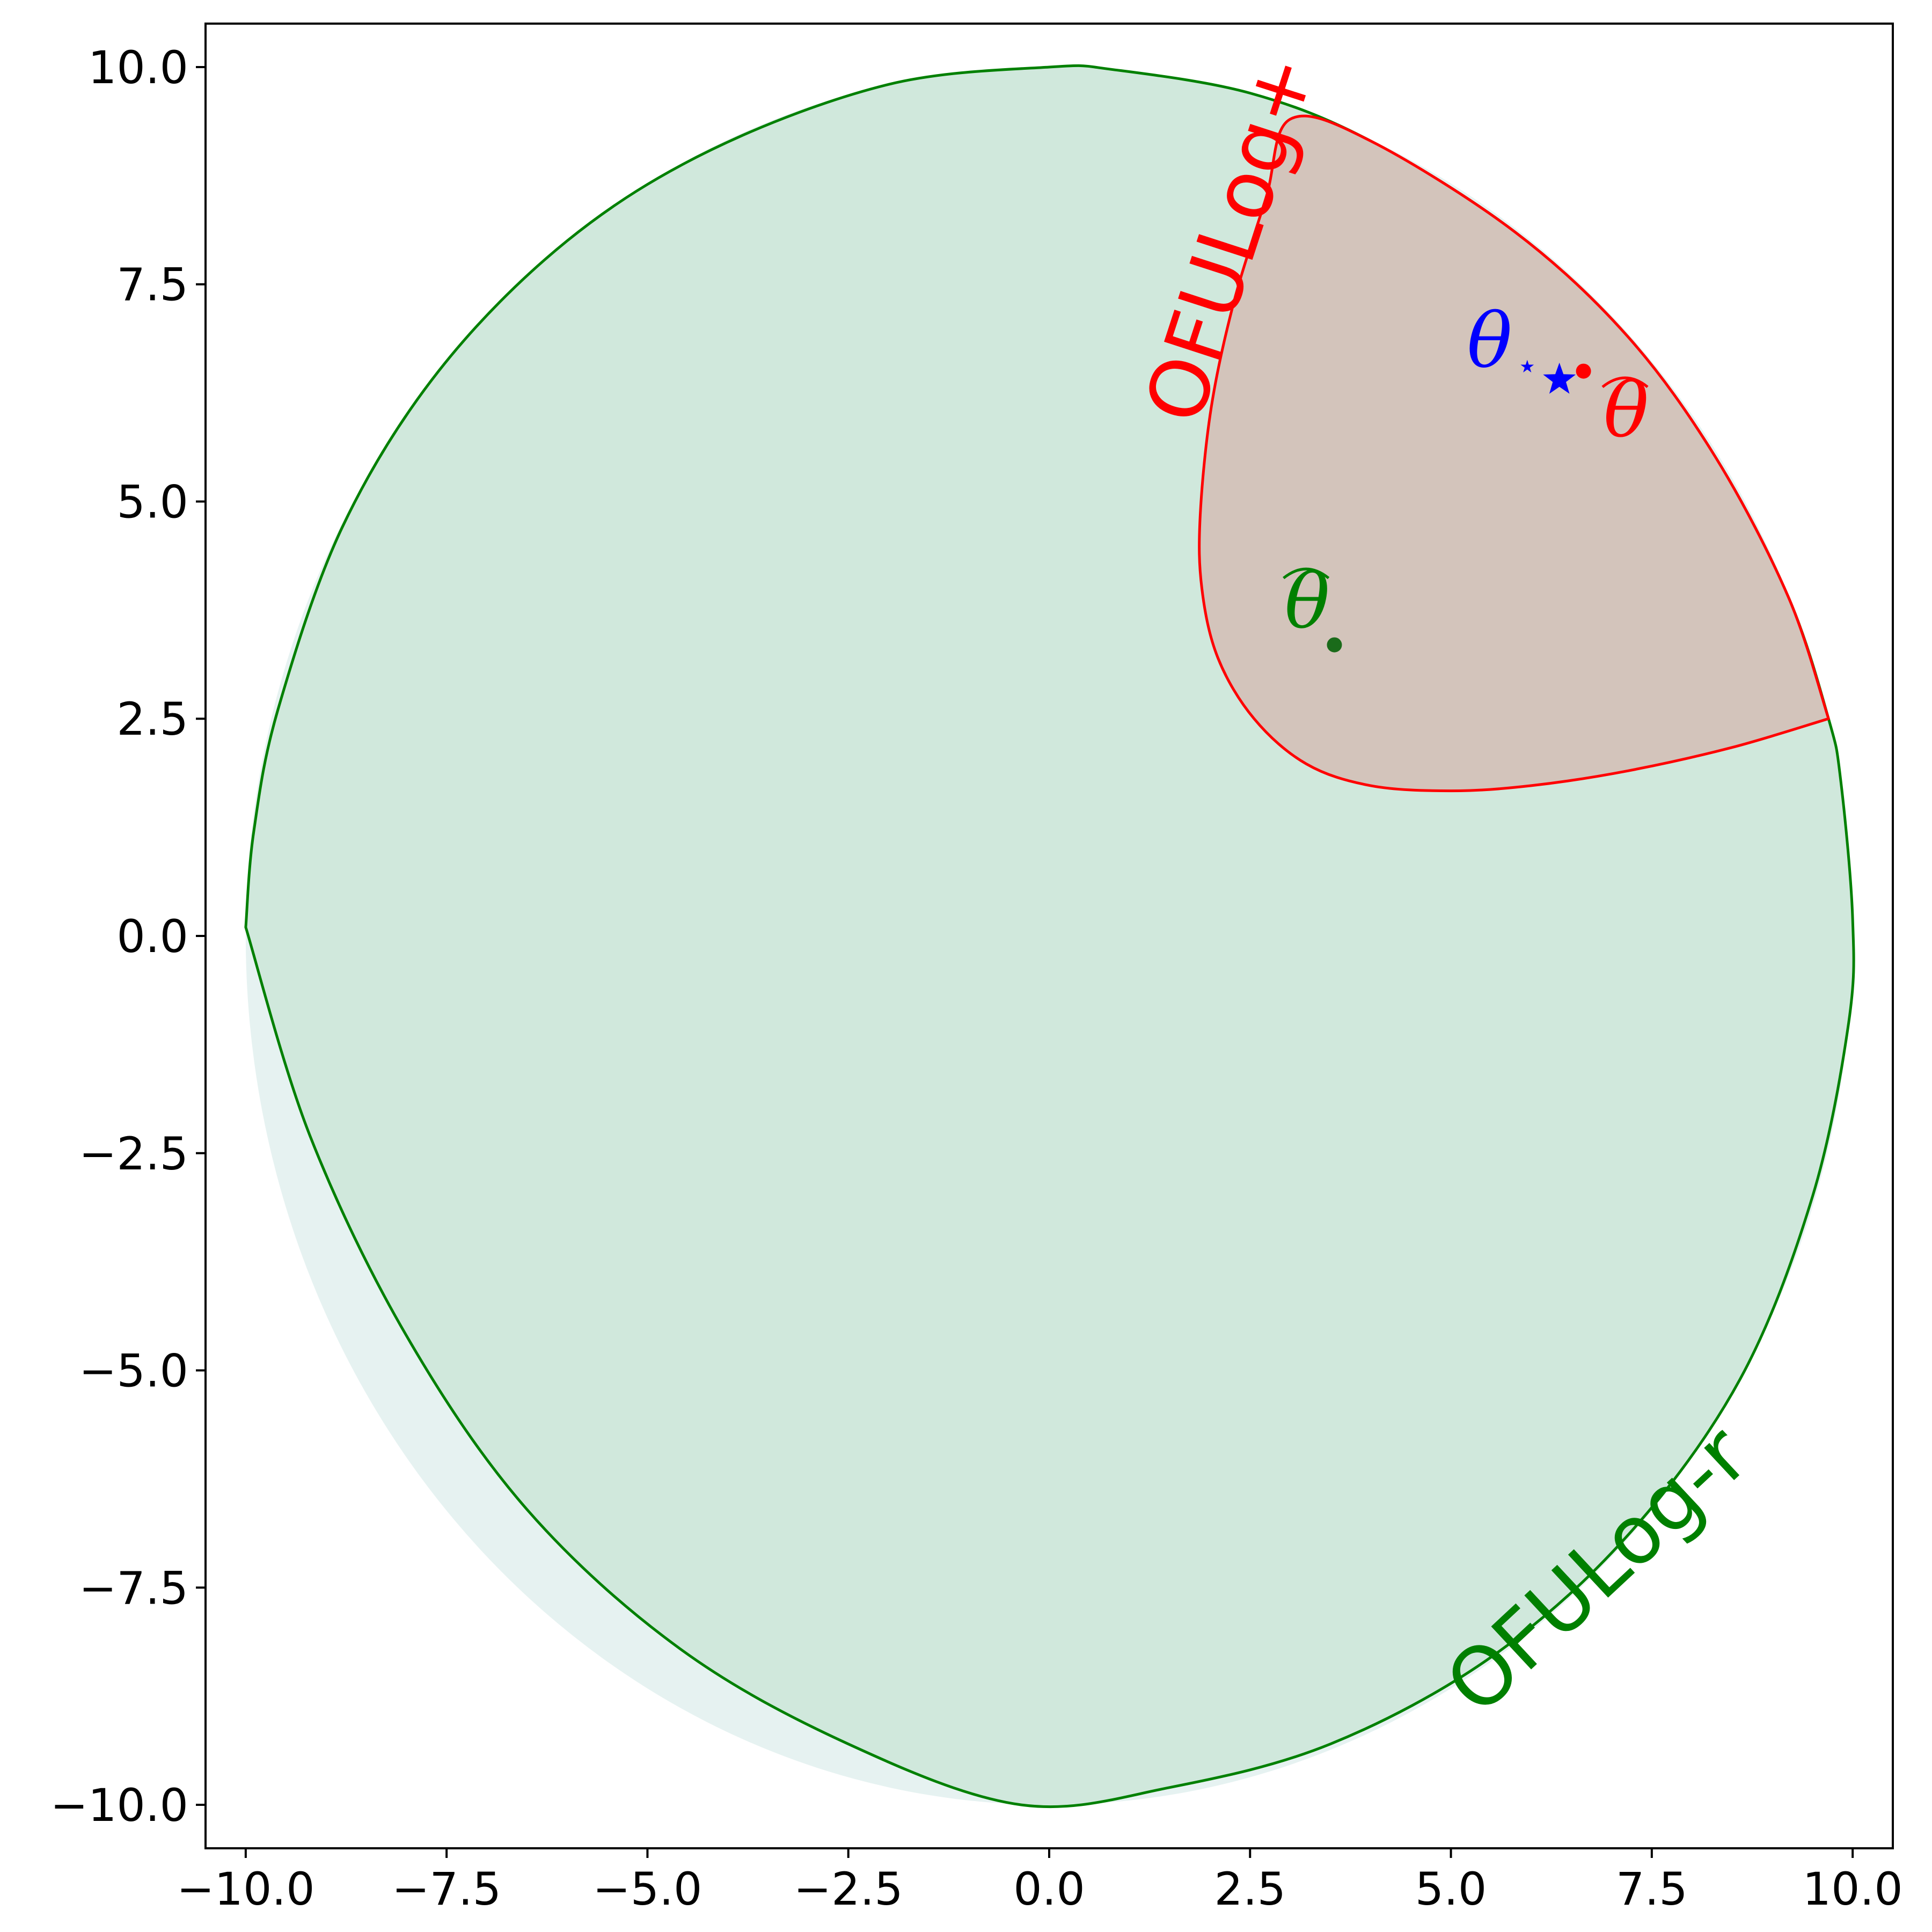  Describe the element at coordinates (133, 1371) in the screenshot. I see `y-tick-label: −5.0` at that location.